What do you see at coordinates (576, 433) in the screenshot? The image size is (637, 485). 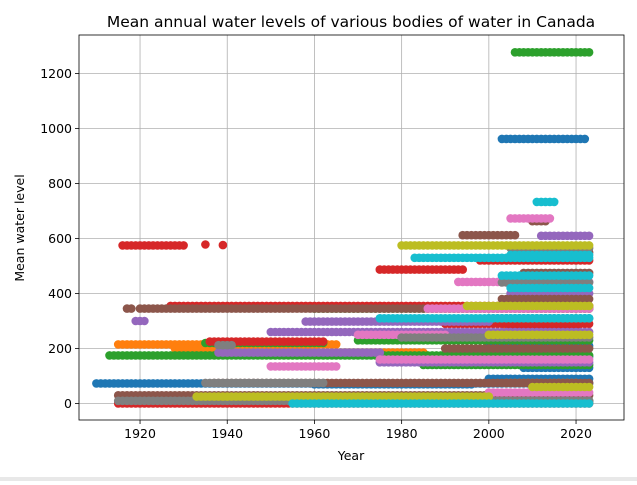 I see `x-tick-label: 2020` at bounding box center [576, 433].